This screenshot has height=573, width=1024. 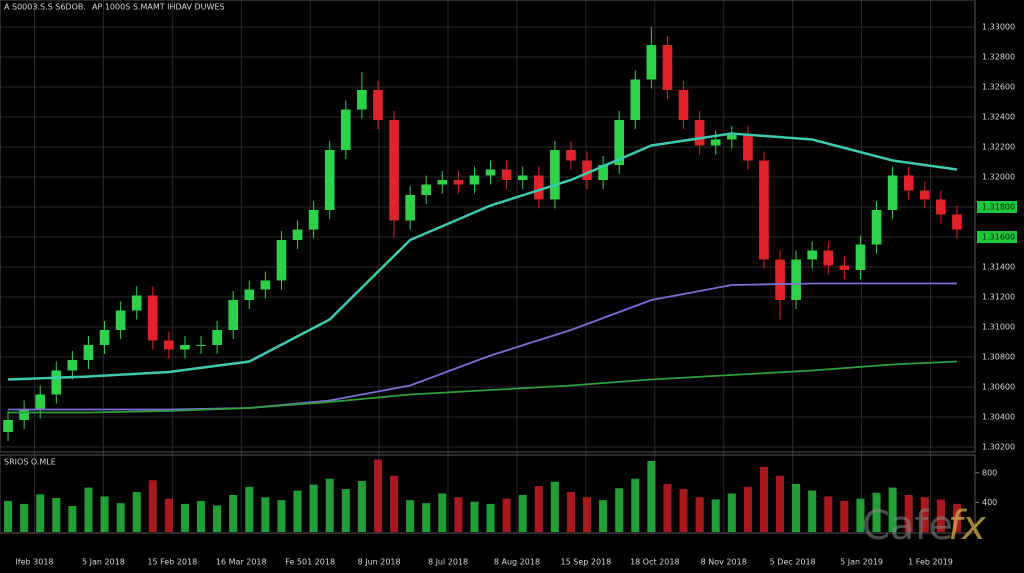 What do you see at coordinates (998, 327) in the screenshot?
I see `y-tick-label: 1.31000` at bounding box center [998, 327].